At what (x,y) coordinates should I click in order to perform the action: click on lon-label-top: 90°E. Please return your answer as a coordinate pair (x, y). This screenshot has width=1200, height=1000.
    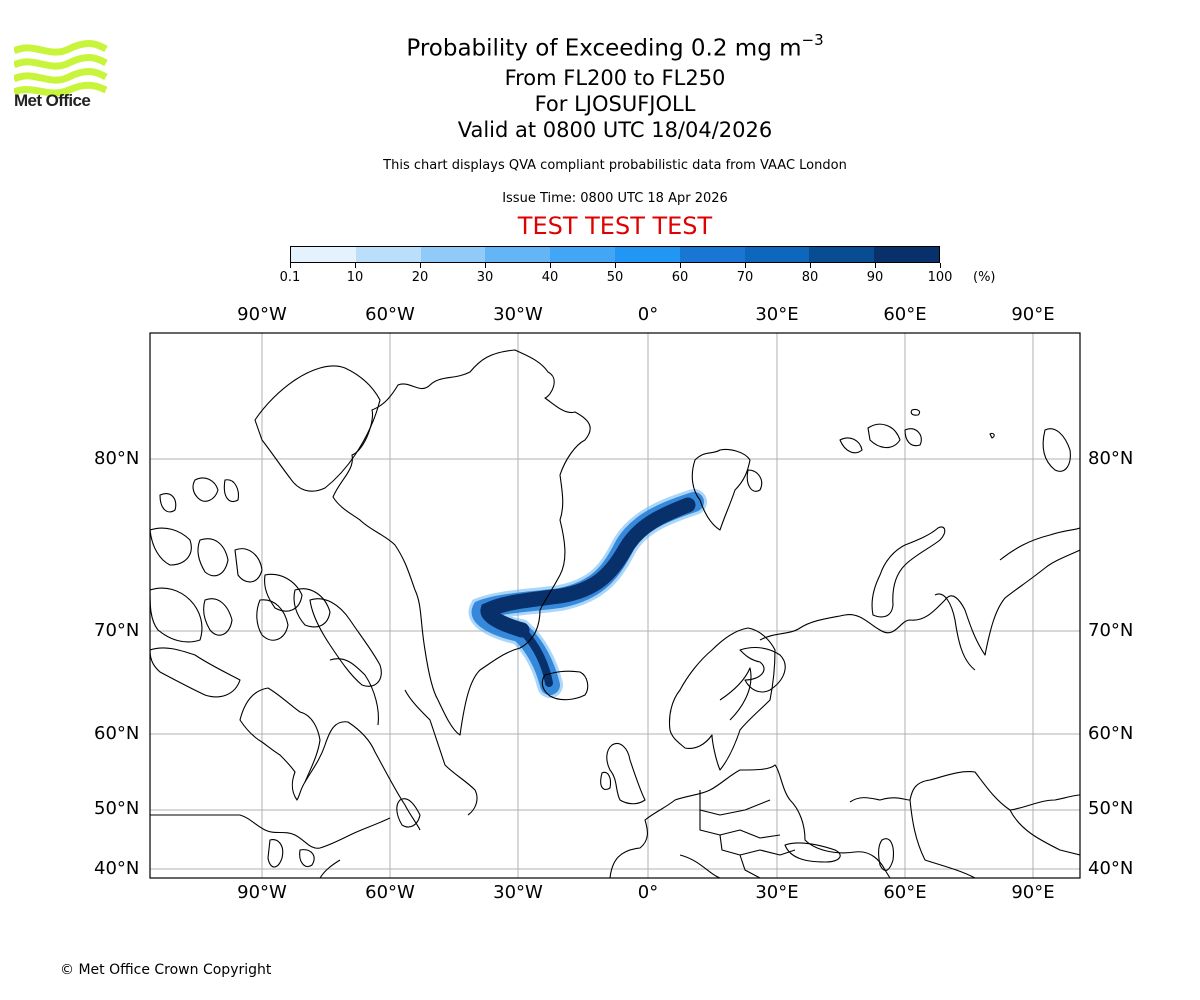
    Looking at the image, I should click on (1033, 314).